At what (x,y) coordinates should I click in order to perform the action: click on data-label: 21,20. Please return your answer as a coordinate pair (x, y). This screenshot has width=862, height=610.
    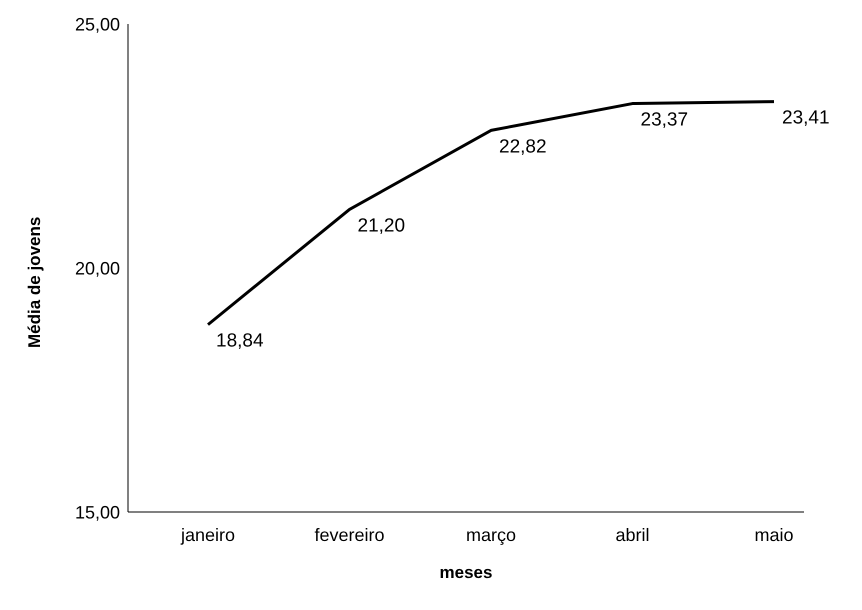
    Looking at the image, I should click on (382, 225).